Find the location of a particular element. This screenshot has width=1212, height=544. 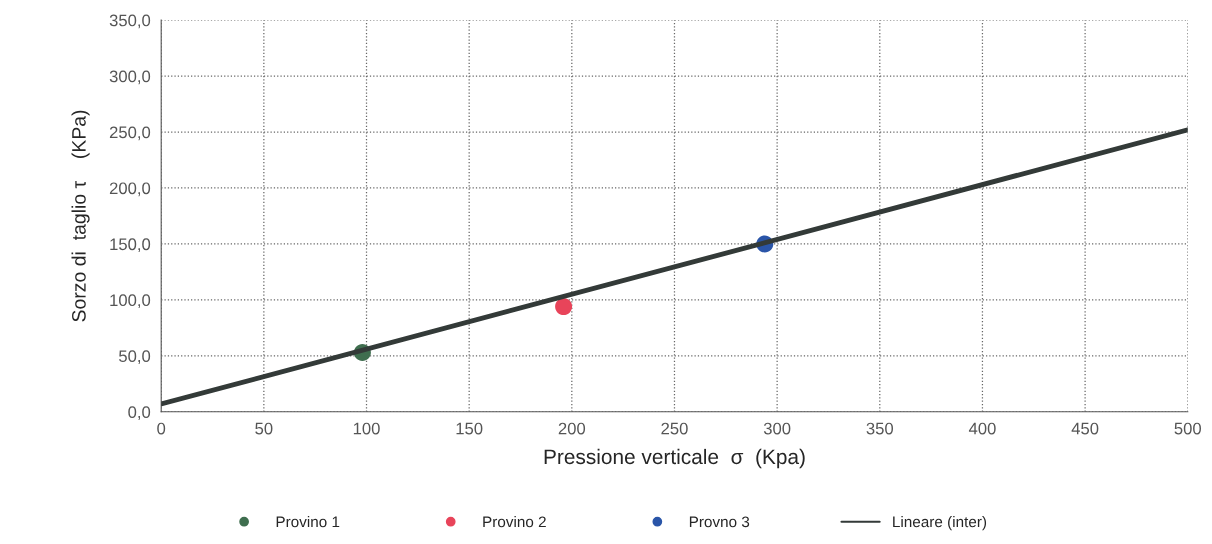

x-axis-title: Pressione verticale σ (Kpa) is located at coordinates (674, 458).